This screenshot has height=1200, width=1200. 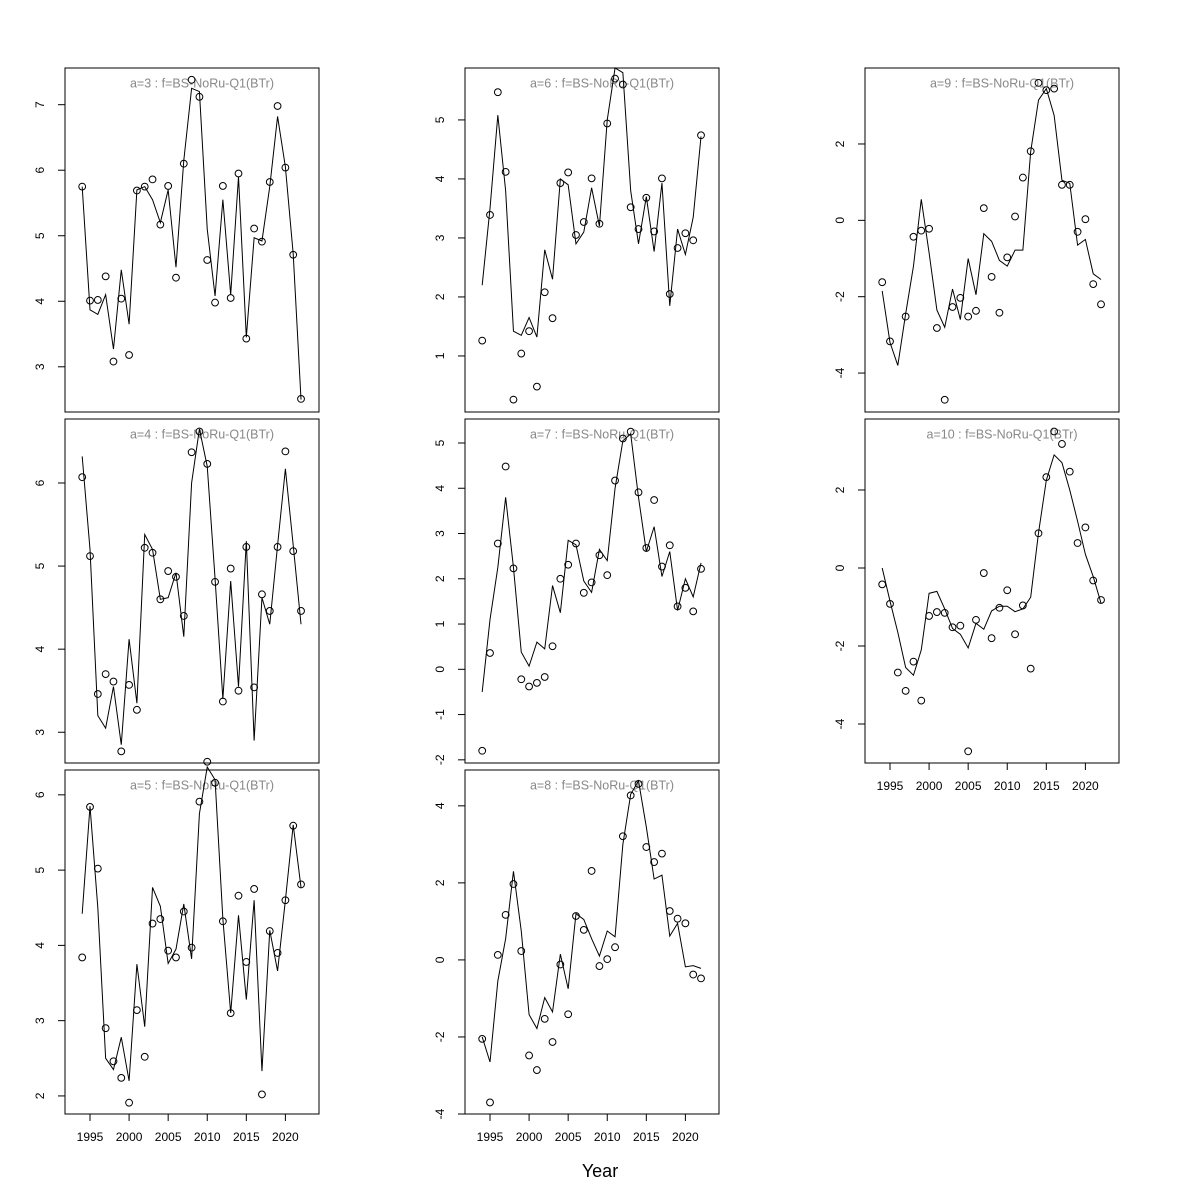 What do you see at coordinates (168, 1137) in the screenshot?
I see `x-tick-label: 2005` at bounding box center [168, 1137].